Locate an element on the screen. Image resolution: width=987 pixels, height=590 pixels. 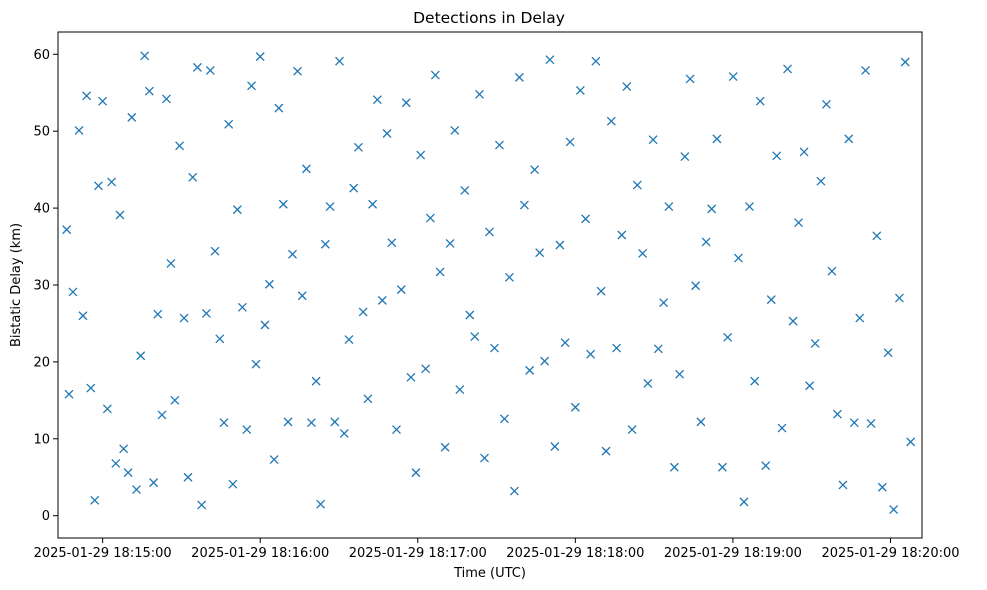
y-tick-label: 0 is located at coordinates (46, 516).